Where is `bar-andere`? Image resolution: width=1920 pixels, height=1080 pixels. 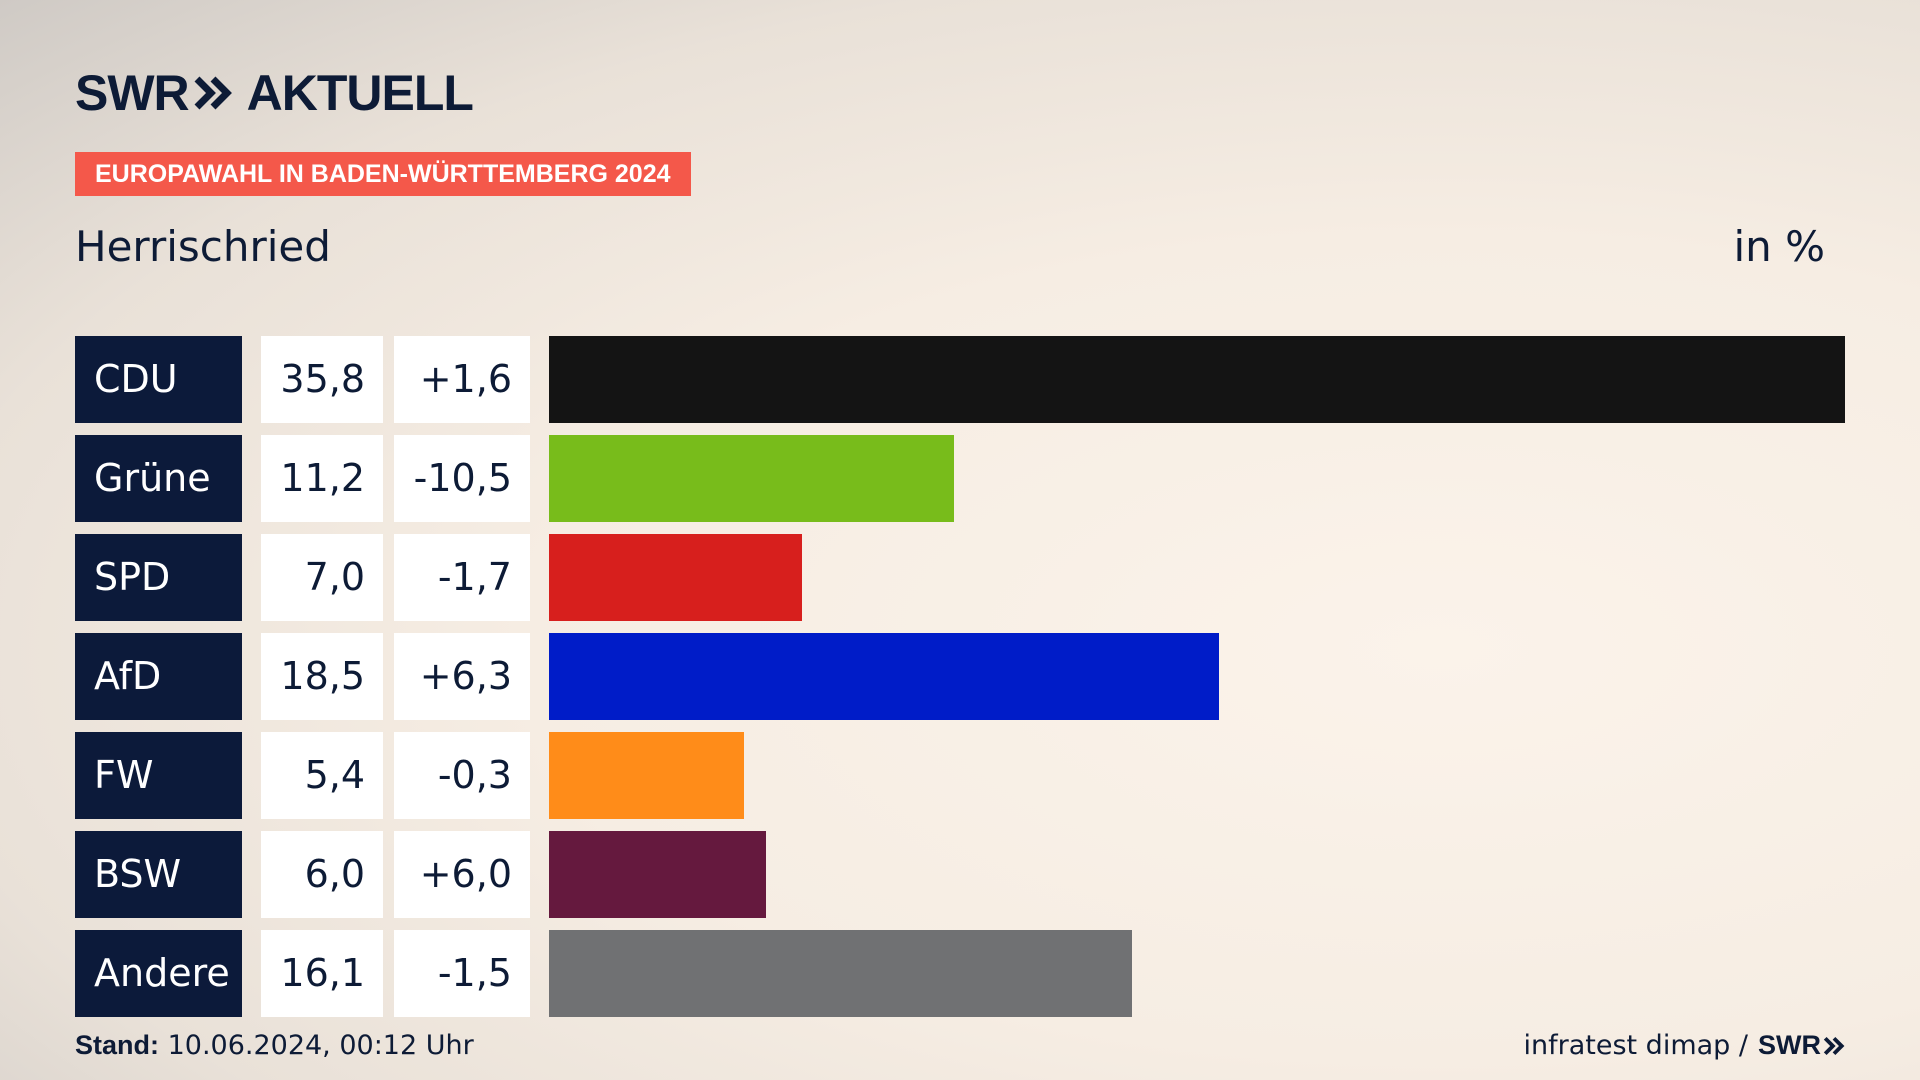 bar-andere is located at coordinates (840, 973).